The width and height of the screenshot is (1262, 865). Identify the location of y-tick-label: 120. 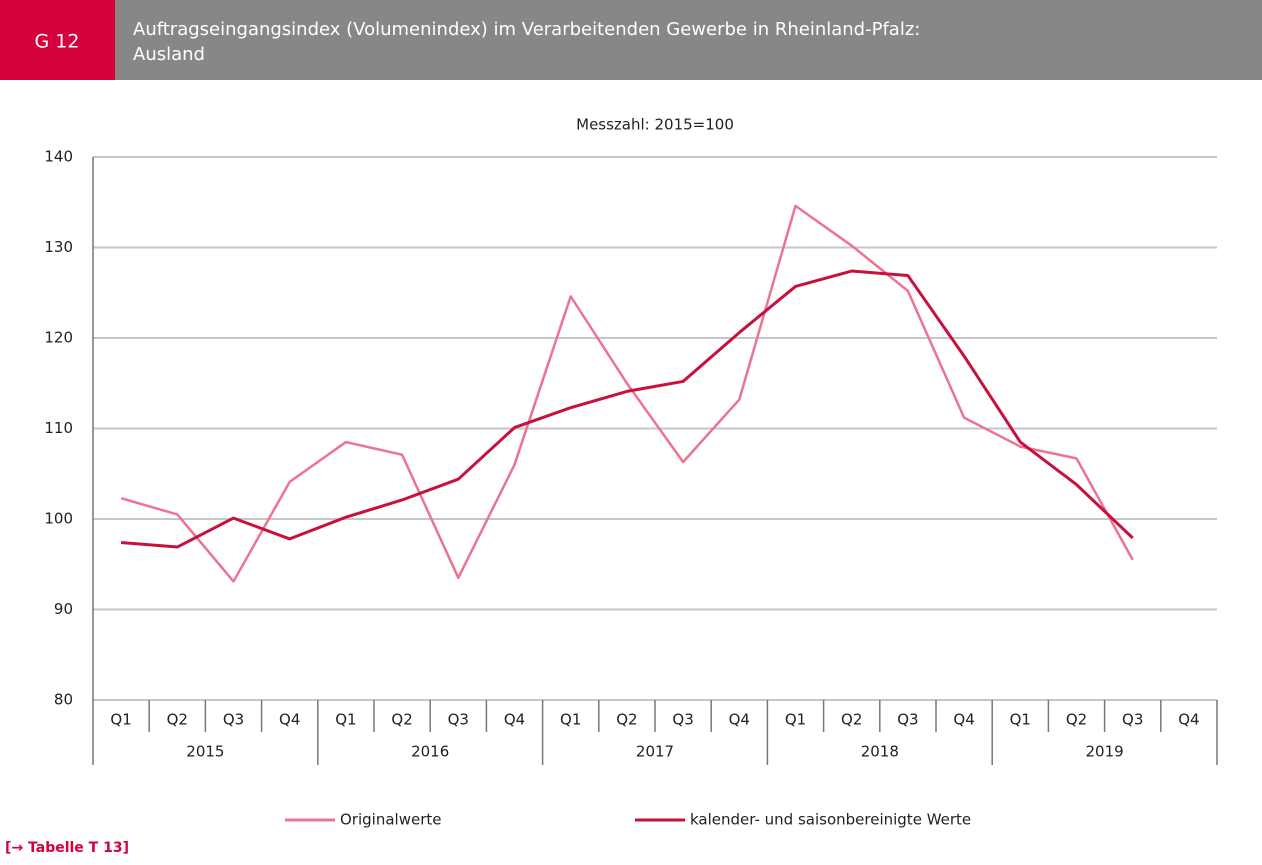
(58, 338).